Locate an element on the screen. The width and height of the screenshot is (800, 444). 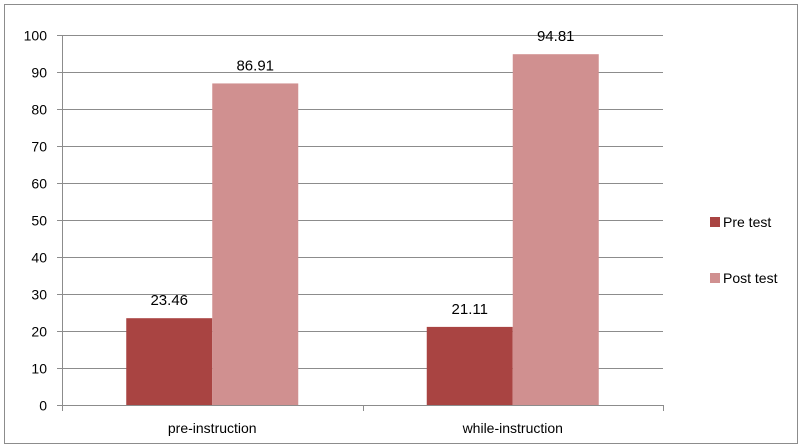
data-label: 86.91 is located at coordinates (255, 65).